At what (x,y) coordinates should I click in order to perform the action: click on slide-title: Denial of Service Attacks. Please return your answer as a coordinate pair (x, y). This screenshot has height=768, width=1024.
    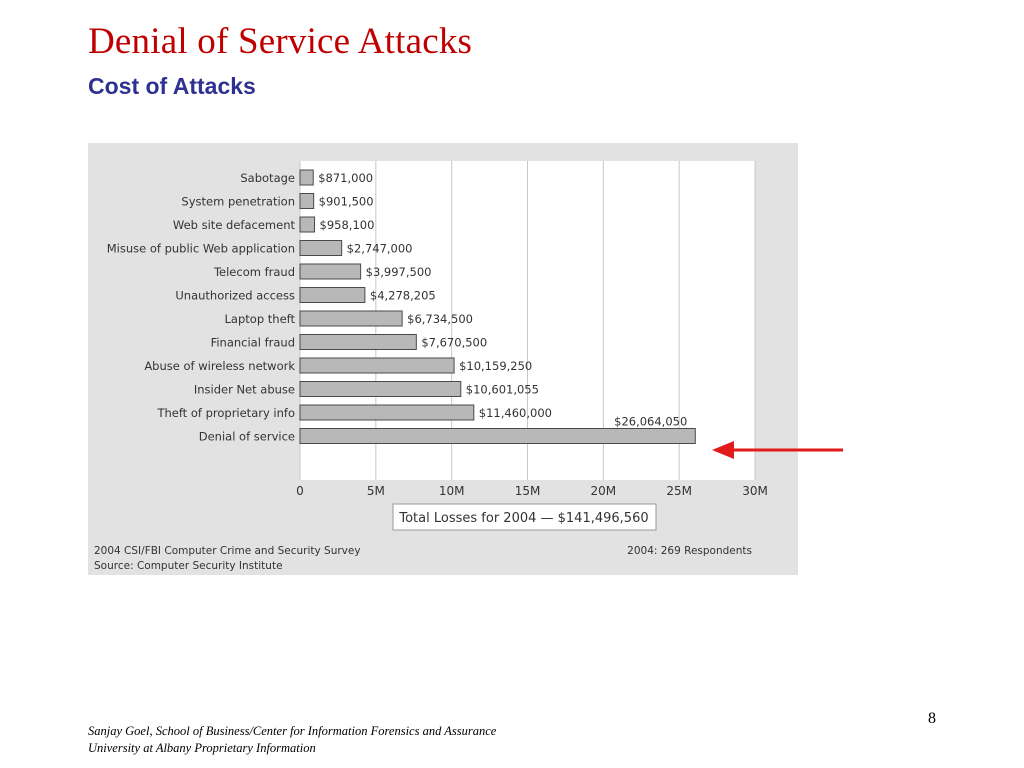
    Looking at the image, I should click on (280, 41).